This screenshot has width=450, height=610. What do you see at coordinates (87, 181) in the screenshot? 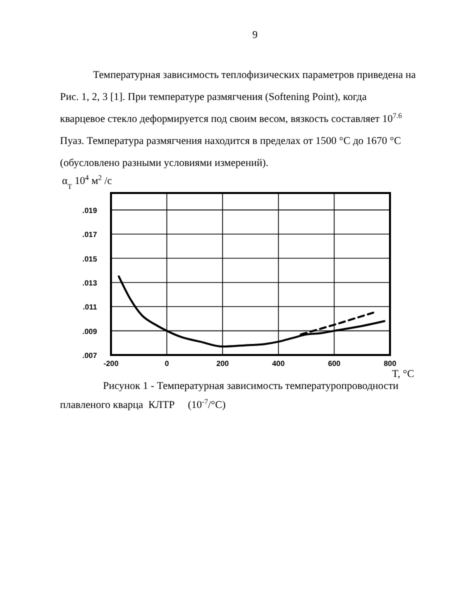
I see `y-axis-title: α$_{T}$ 10$^{4}$ м$^{2}$ /с` at bounding box center [87, 181].